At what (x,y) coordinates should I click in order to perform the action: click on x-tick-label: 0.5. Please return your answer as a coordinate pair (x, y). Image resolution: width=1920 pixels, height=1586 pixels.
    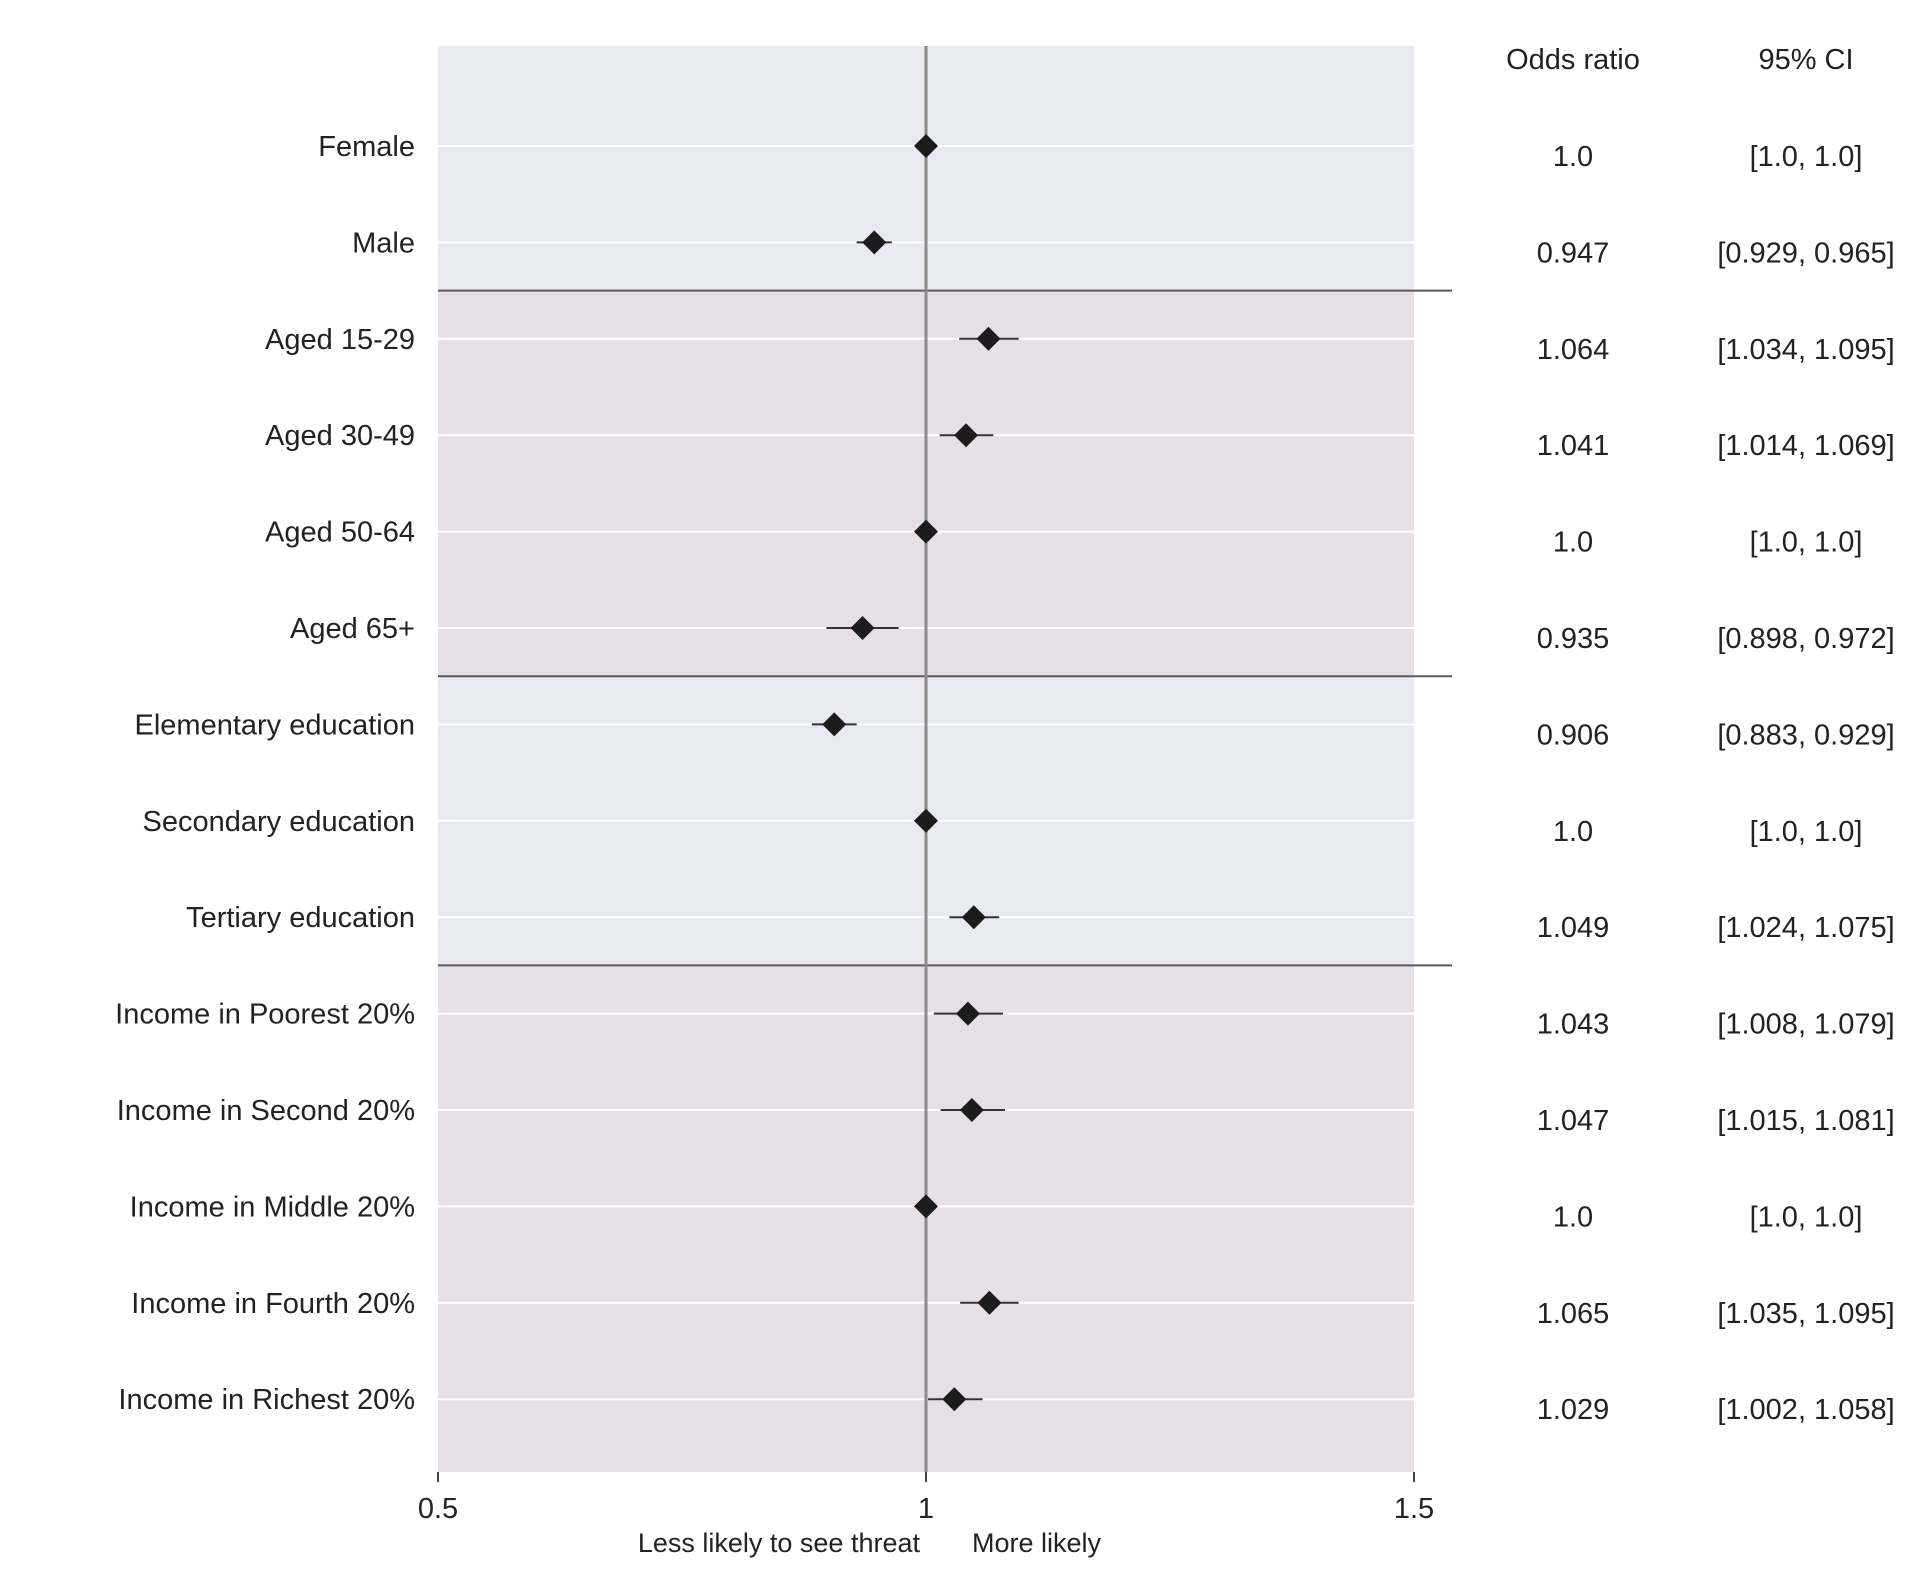
    Looking at the image, I should click on (438, 1509).